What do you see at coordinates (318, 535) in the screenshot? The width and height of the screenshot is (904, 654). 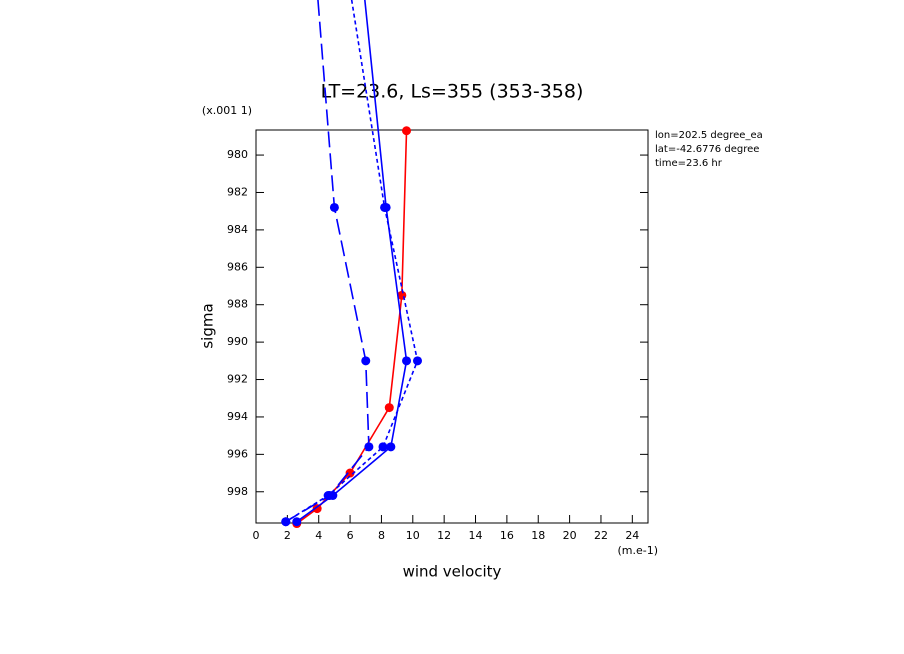 I see `x-tick-label: 4` at bounding box center [318, 535].